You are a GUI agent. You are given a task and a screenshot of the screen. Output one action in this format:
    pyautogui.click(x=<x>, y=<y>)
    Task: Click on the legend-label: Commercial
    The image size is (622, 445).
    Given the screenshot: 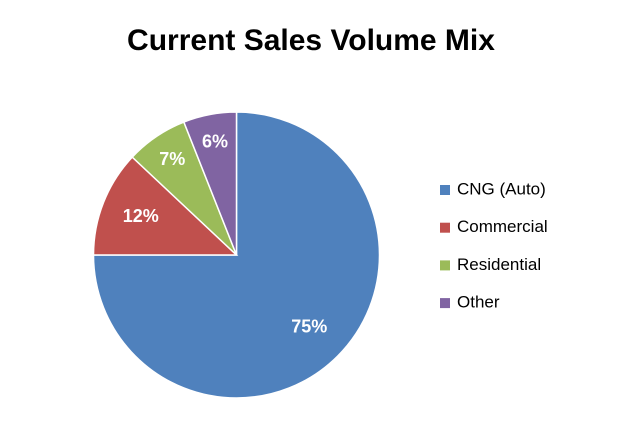 What is the action you would take?
    pyautogui.click(x=502, y=226)
    